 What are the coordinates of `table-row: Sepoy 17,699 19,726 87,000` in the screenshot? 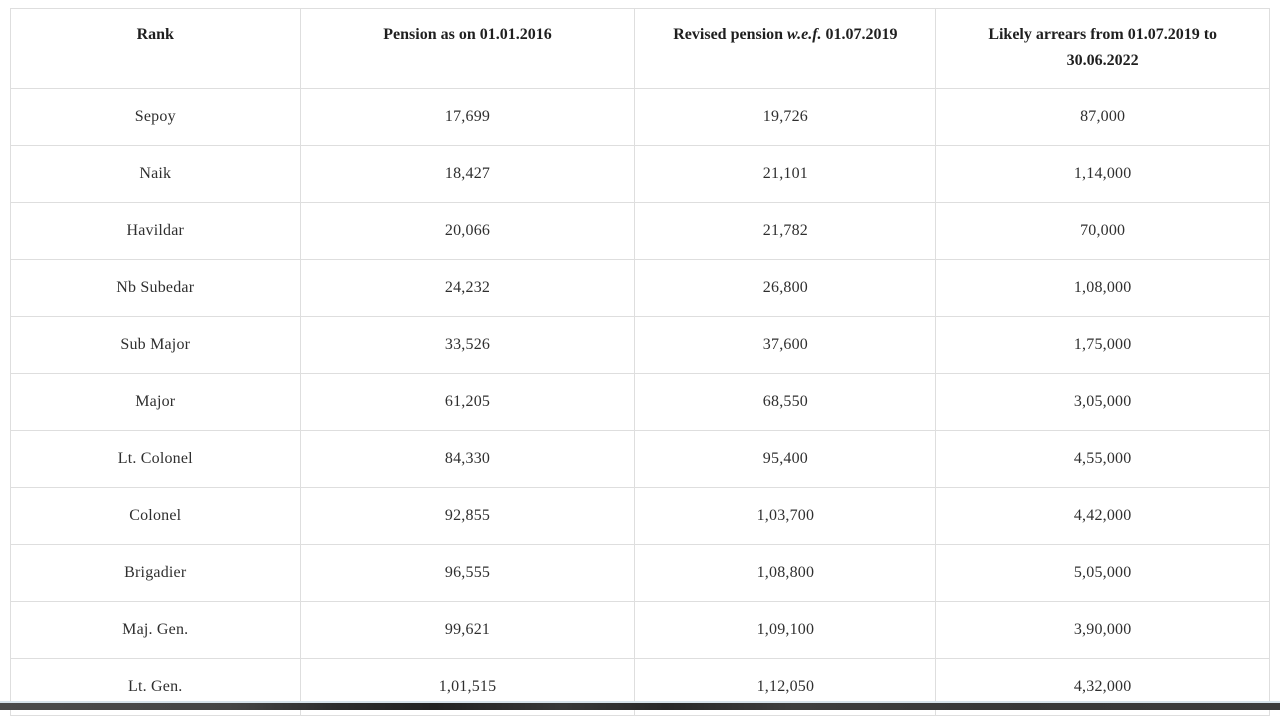 It's located at (640, 117).